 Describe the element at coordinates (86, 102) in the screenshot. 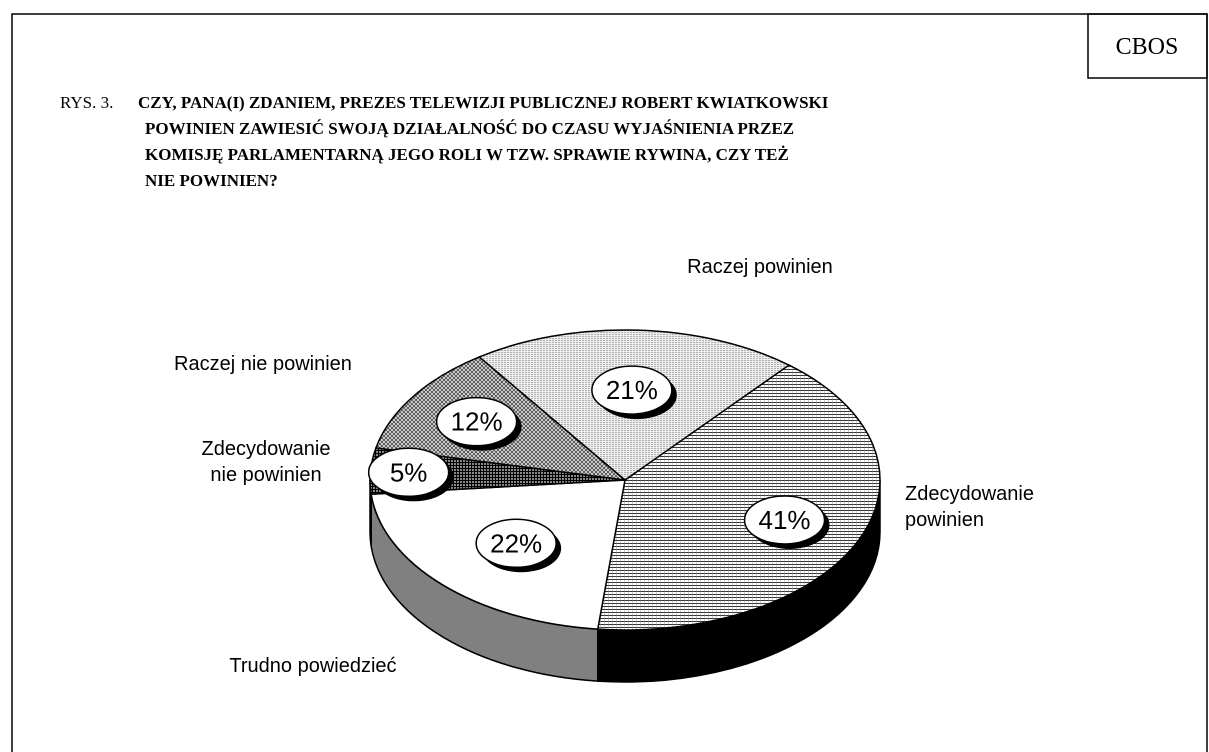

I see `figure-label: RYS. 3.` at that location.